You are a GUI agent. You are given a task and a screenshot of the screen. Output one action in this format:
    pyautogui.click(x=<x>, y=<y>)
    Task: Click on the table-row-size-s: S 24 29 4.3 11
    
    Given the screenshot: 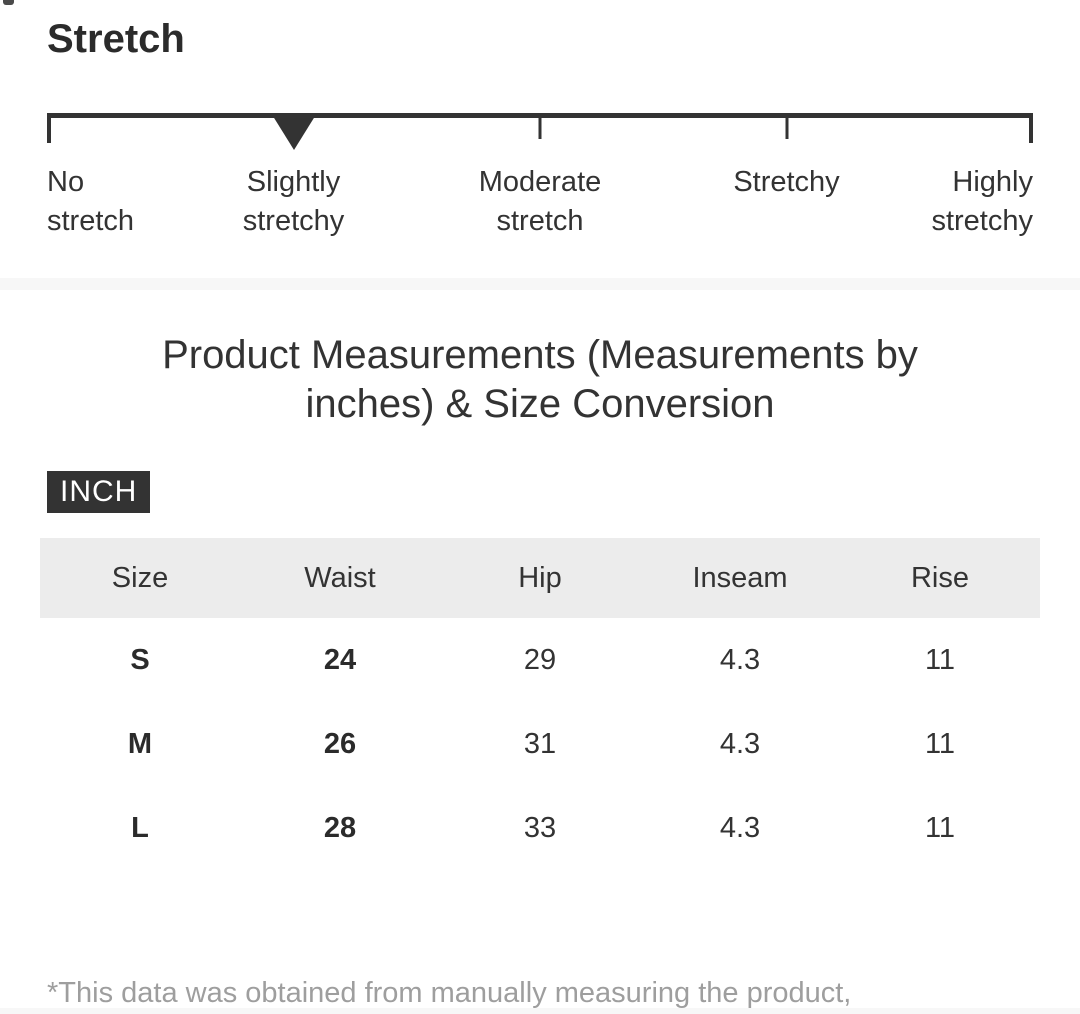 What is the action you would take?
    pyautogui.click(x=540, y=660)
    